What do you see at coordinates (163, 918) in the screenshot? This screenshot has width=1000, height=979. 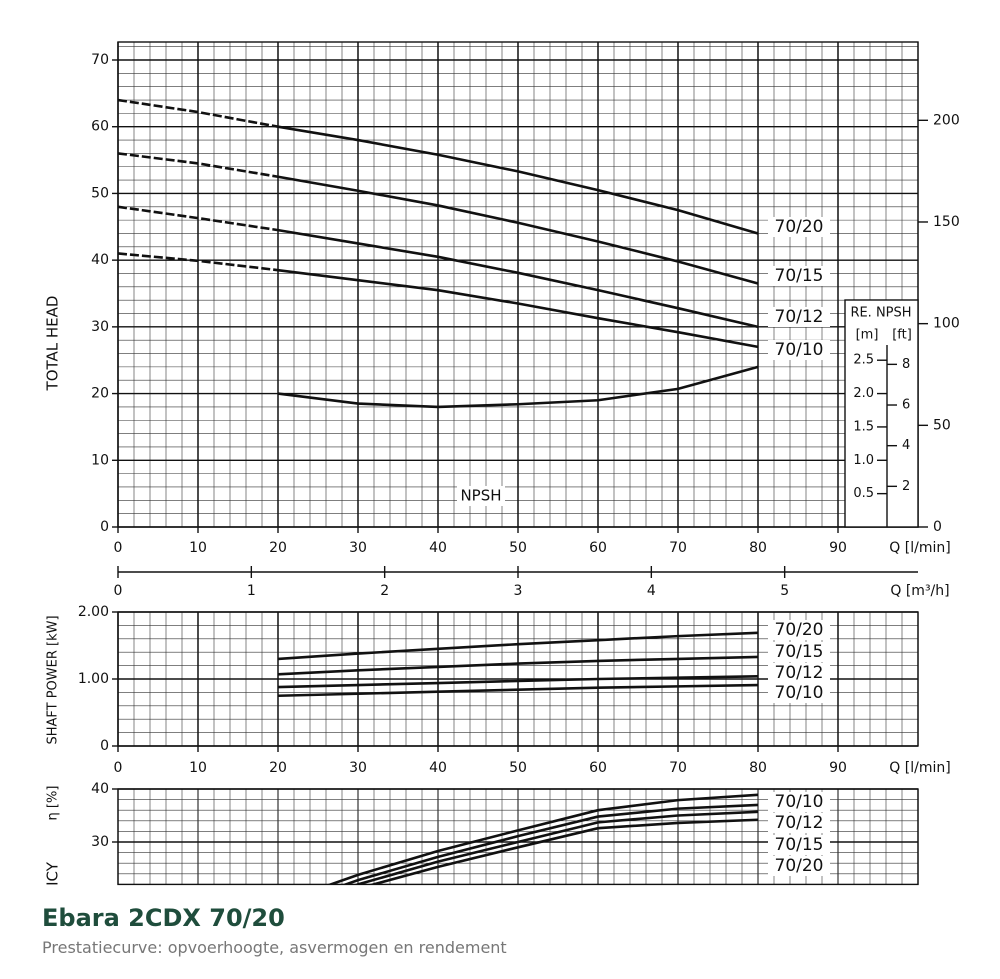 I see `caption-title: Ebara 2CDX 70/20` at bounding box center [163, 918].